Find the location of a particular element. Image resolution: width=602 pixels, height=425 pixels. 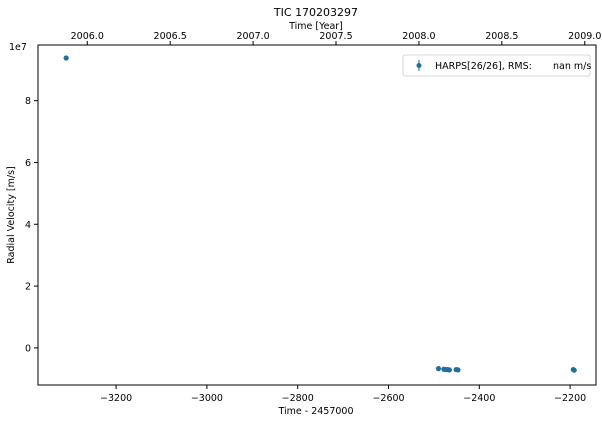

top-x-tick-label: 2006.0 is located at coordinates (87, 36).